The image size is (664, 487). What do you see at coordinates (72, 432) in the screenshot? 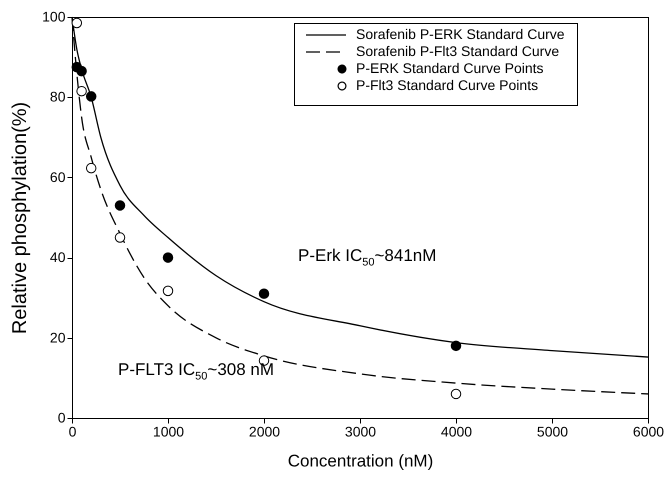
I see `x-tick-label: 0` at bounding box center [72, 432].